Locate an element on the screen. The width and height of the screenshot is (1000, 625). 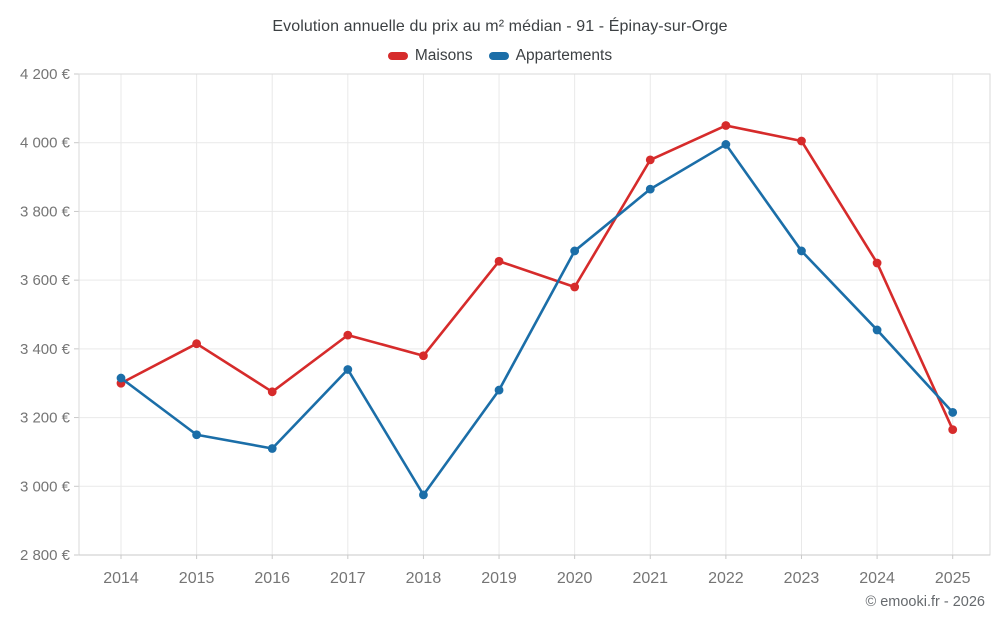
x-tick-label: 2022 is located at coordinates (726, 578).